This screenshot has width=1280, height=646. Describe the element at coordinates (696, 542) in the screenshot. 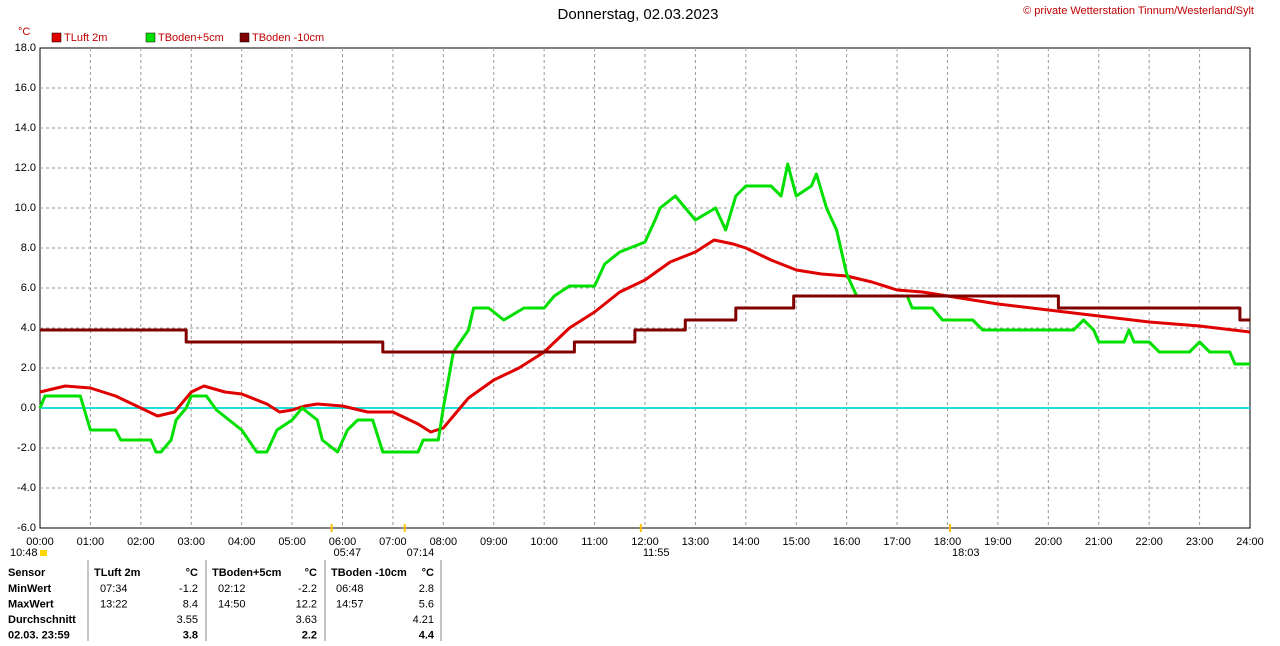

I see `x-tick-label: 13:00` at that location.